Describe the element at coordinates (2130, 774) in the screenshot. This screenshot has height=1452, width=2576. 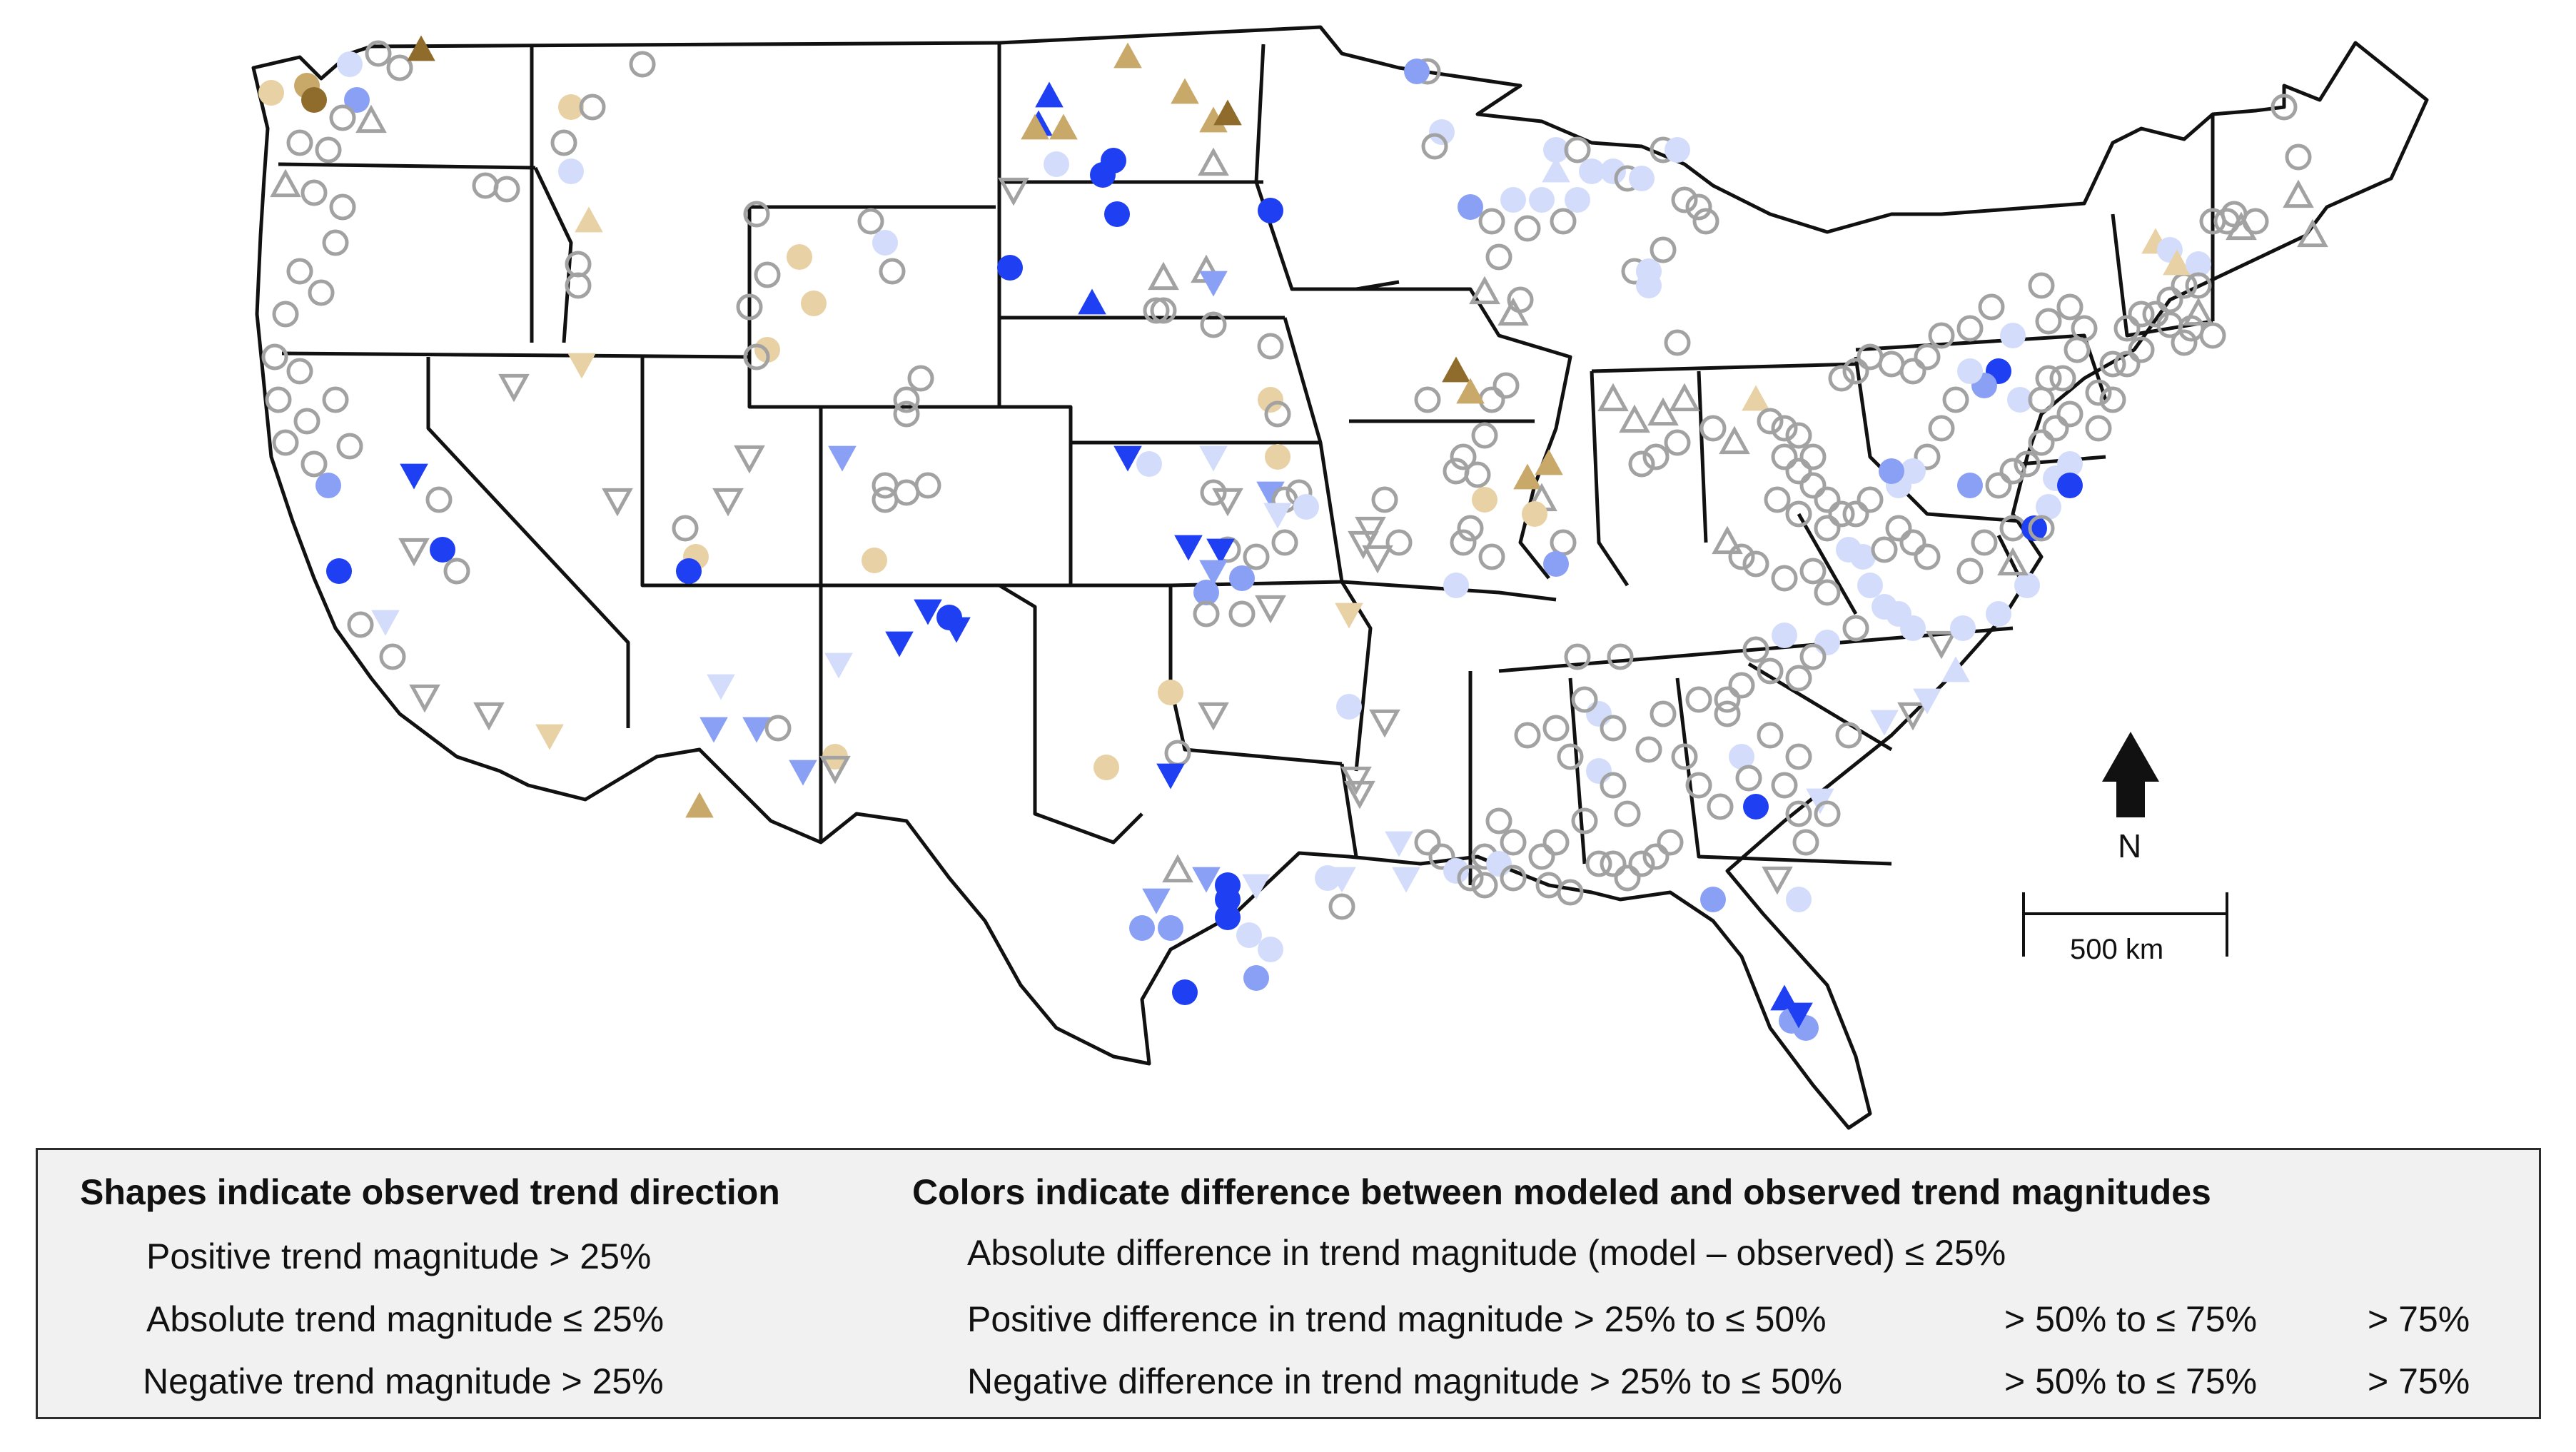
I see `north-arrow-icon` at that location.